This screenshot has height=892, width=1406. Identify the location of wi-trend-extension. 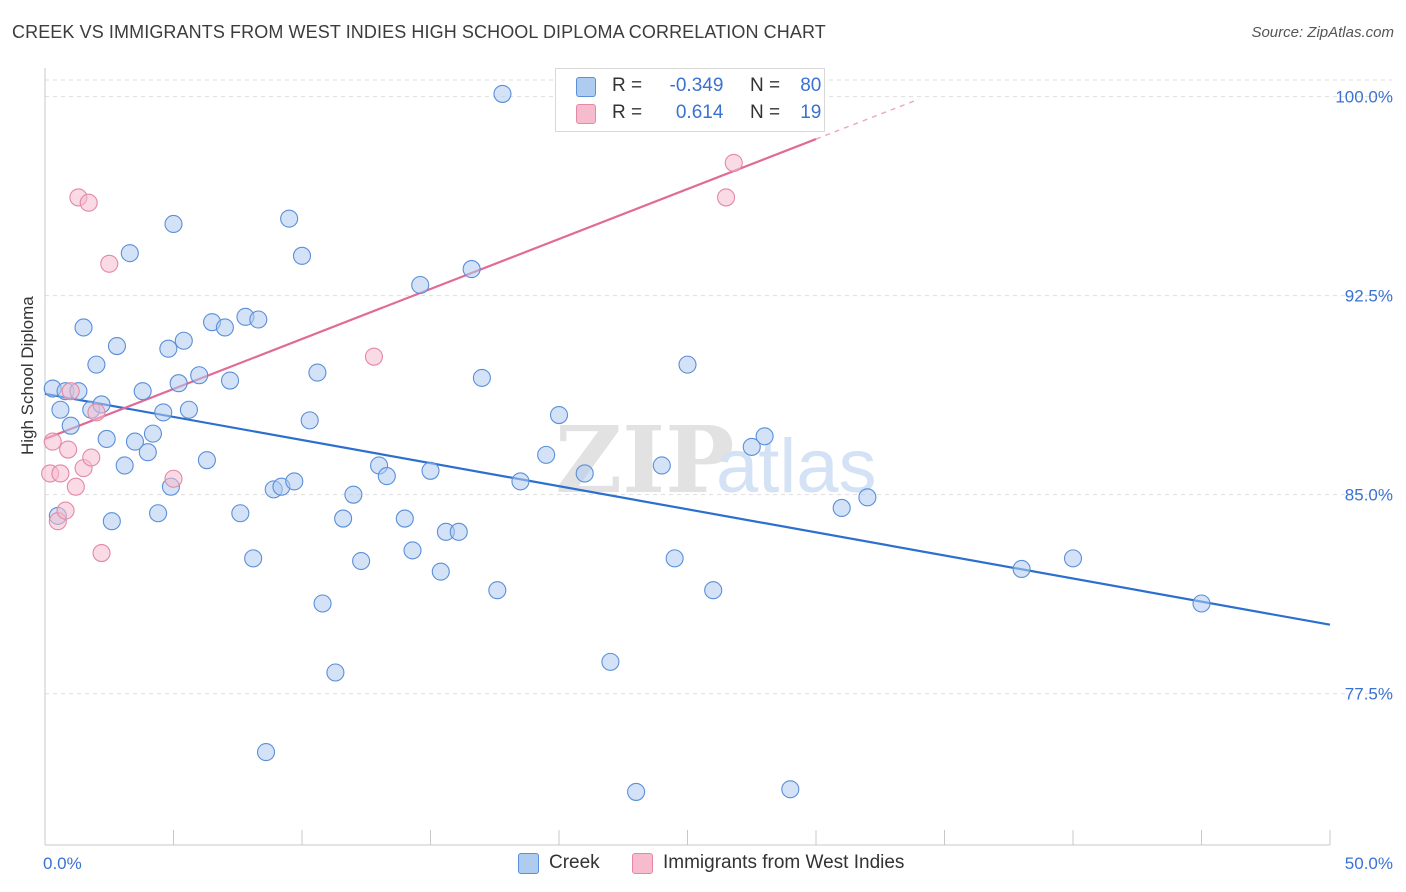
(867, 119).